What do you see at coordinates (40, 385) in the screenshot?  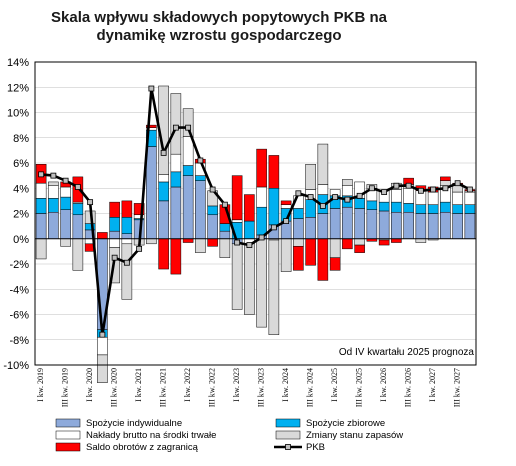 I see `x-tick-label: I kw. 2019` at bounding box center [40, 385].